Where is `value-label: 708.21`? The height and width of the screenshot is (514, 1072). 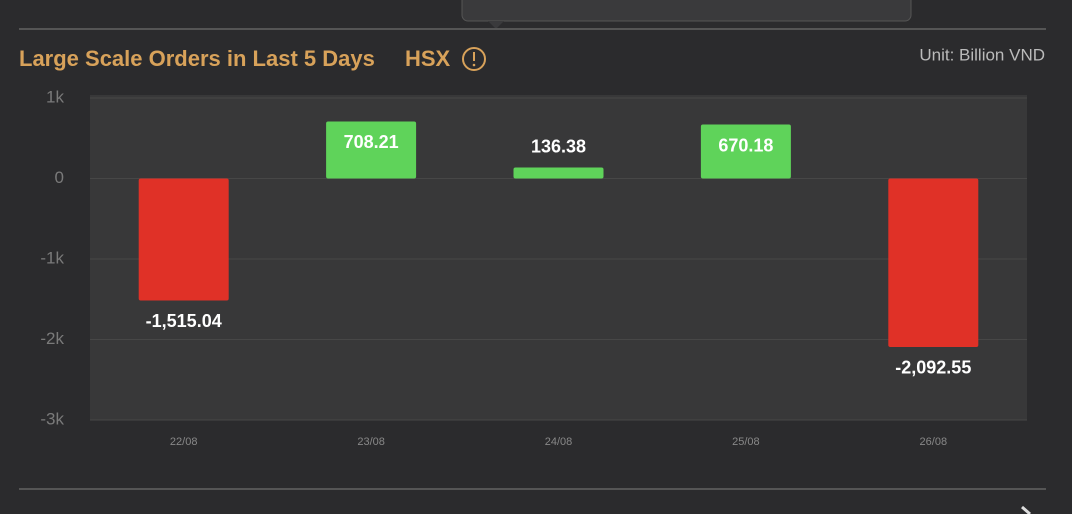 value-label: 708.21 is located at coordinates (371, 142).